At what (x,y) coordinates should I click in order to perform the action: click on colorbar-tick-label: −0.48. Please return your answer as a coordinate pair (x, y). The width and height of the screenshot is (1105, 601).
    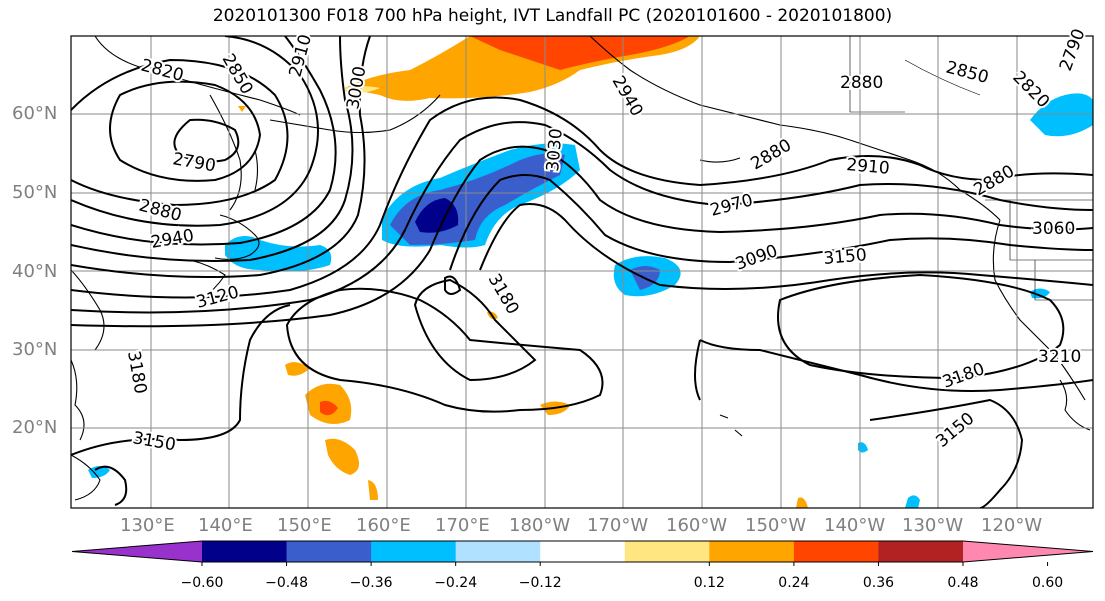
    Looking at the image, I should click on (286, 583).